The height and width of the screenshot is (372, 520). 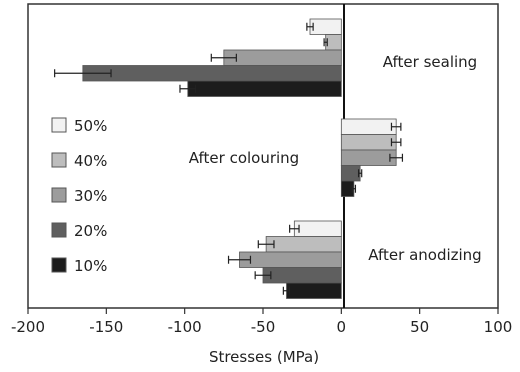 What do you see at coordinates (90, 161) in the screenshot?
I see `legend-label-40pct: 40%` at bounding box center [90, 161].